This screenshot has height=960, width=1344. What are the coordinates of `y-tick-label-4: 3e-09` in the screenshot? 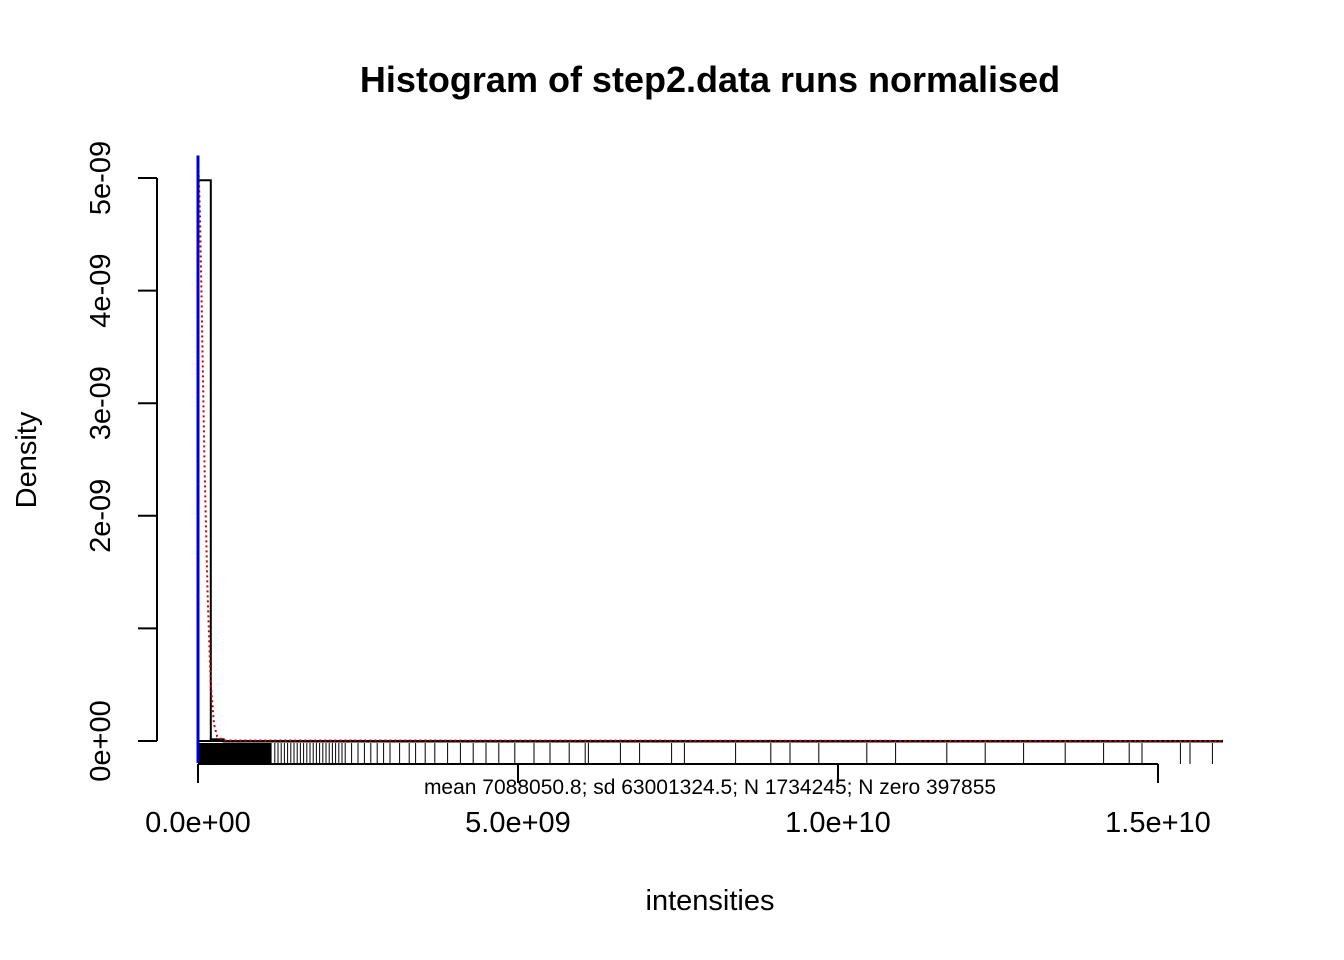 It's located at (101, 403).